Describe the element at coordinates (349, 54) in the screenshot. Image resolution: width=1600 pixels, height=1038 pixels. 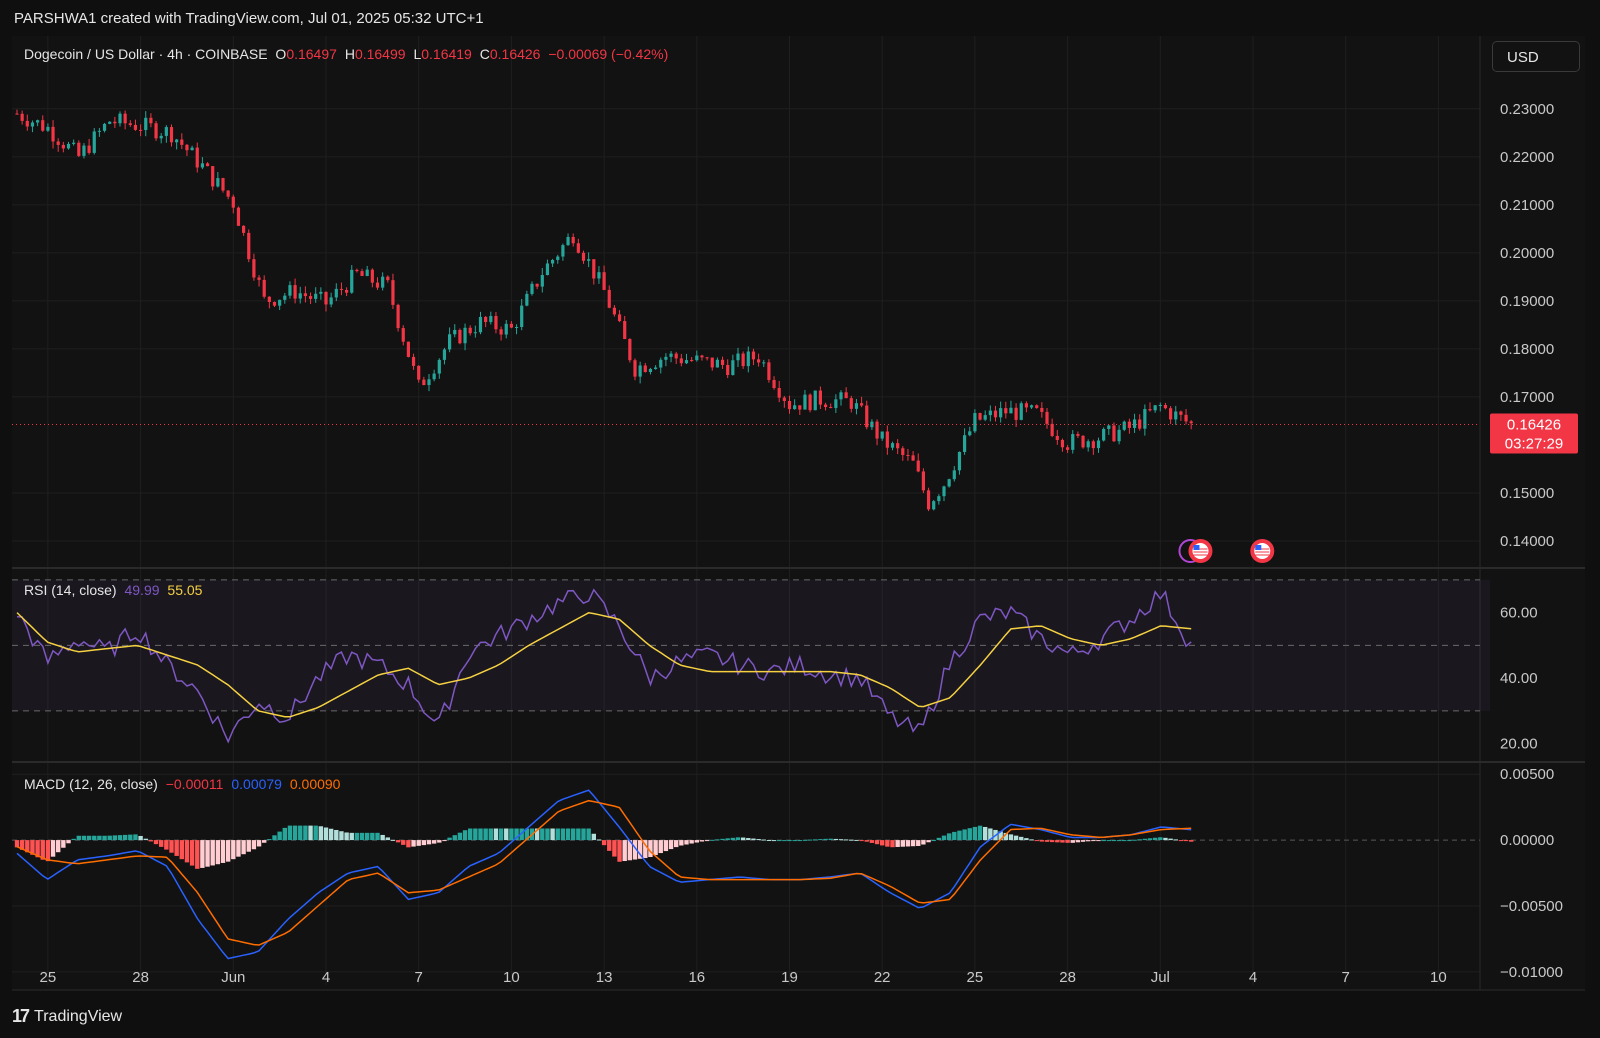
I see `high-label: H` at that location.